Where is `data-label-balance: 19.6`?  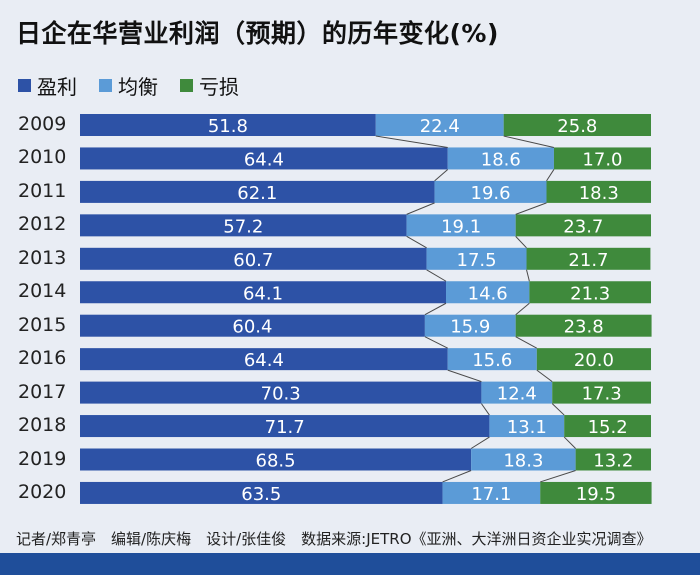
data-label-balance: 19.6 is located at coordinates (491, 193).